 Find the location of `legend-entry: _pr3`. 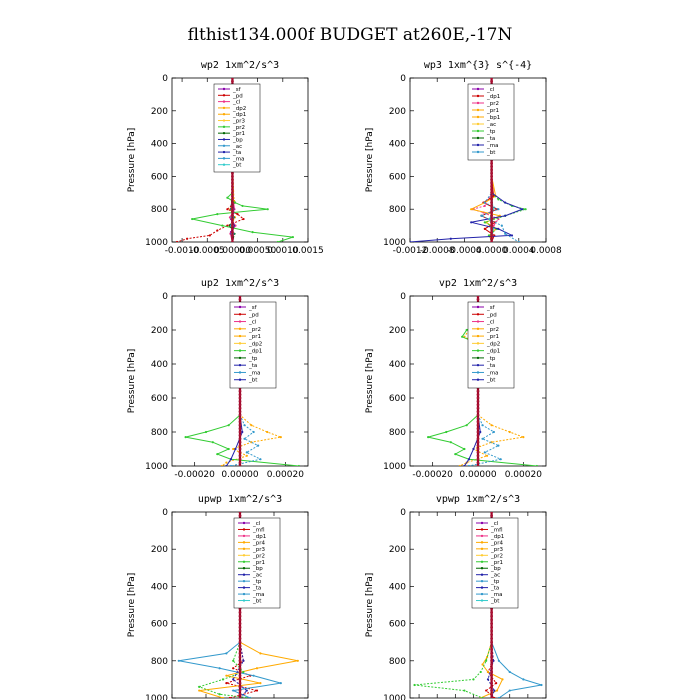

legend-entry: _pr3 is located at coordinates (259, 550).